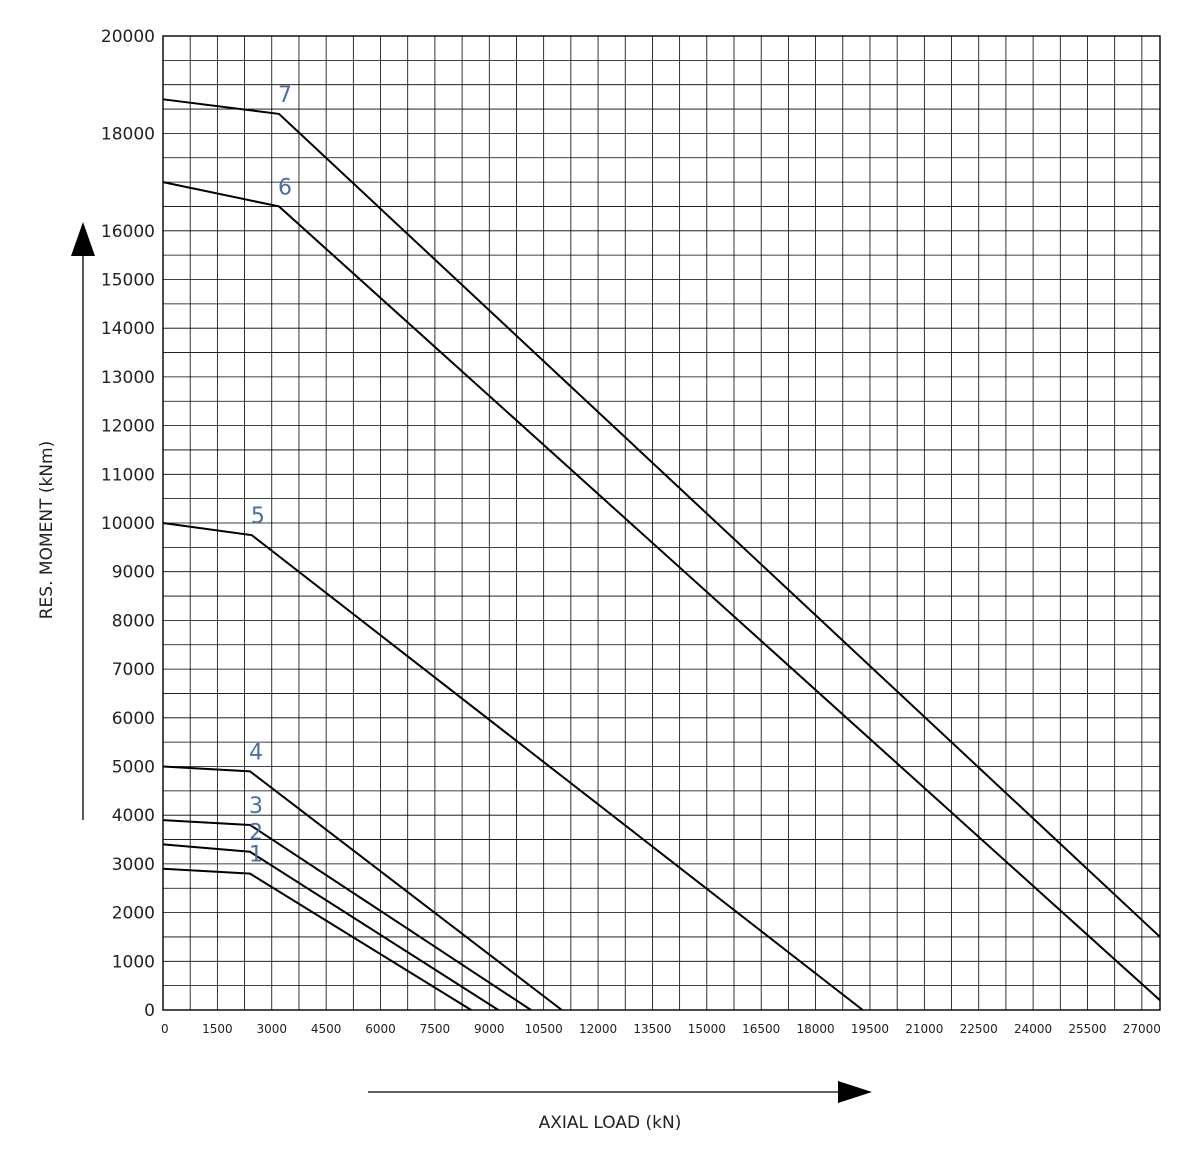 This screenshot has width=1198, height=1169. I want to click on x-tick-label: 6000, so click(380, 1029).